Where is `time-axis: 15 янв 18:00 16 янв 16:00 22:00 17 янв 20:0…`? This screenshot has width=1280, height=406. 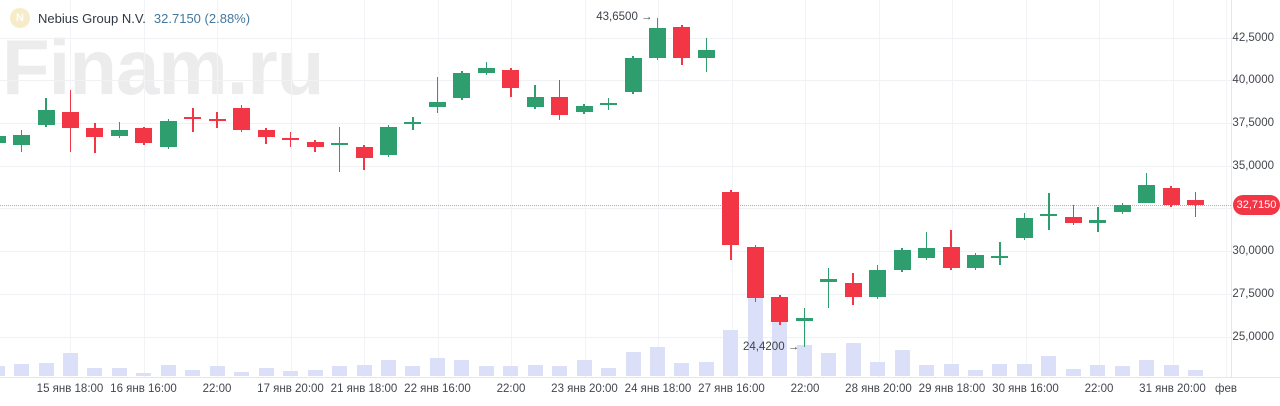 time-axis: 15 янв 18:00 16 янв 16:00 22:00 17 янв 20:0… is located at coordinates (640, 392).